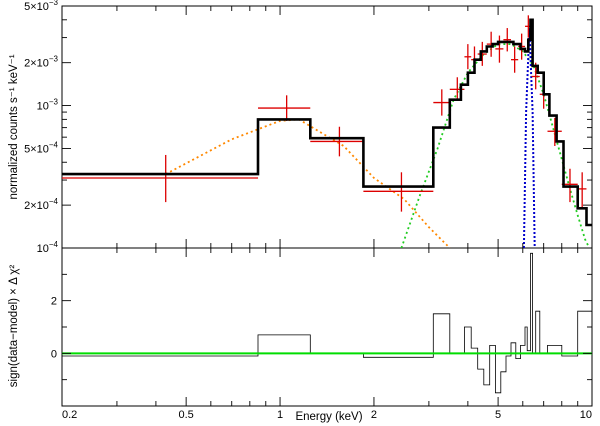 This screenshot has width=600, height=426. Describe the element at coordinates (41, 6) in the screenshot. I see `y-tick-label: 5×10⁻³` at that location.